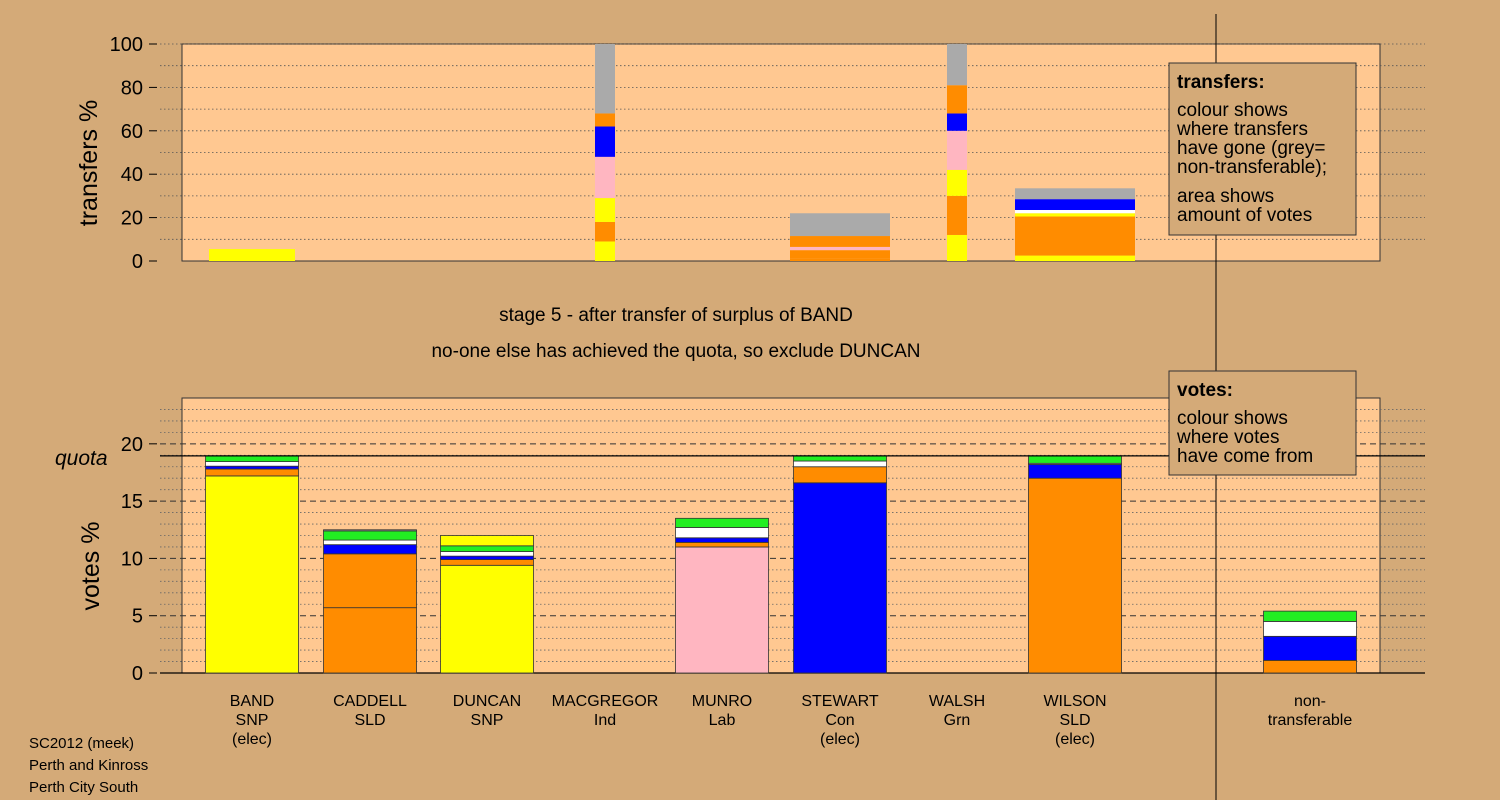  Describe the element at coordinates (370, 701) in the screenshot. I see `candidate-label: CADDELL` at that location.